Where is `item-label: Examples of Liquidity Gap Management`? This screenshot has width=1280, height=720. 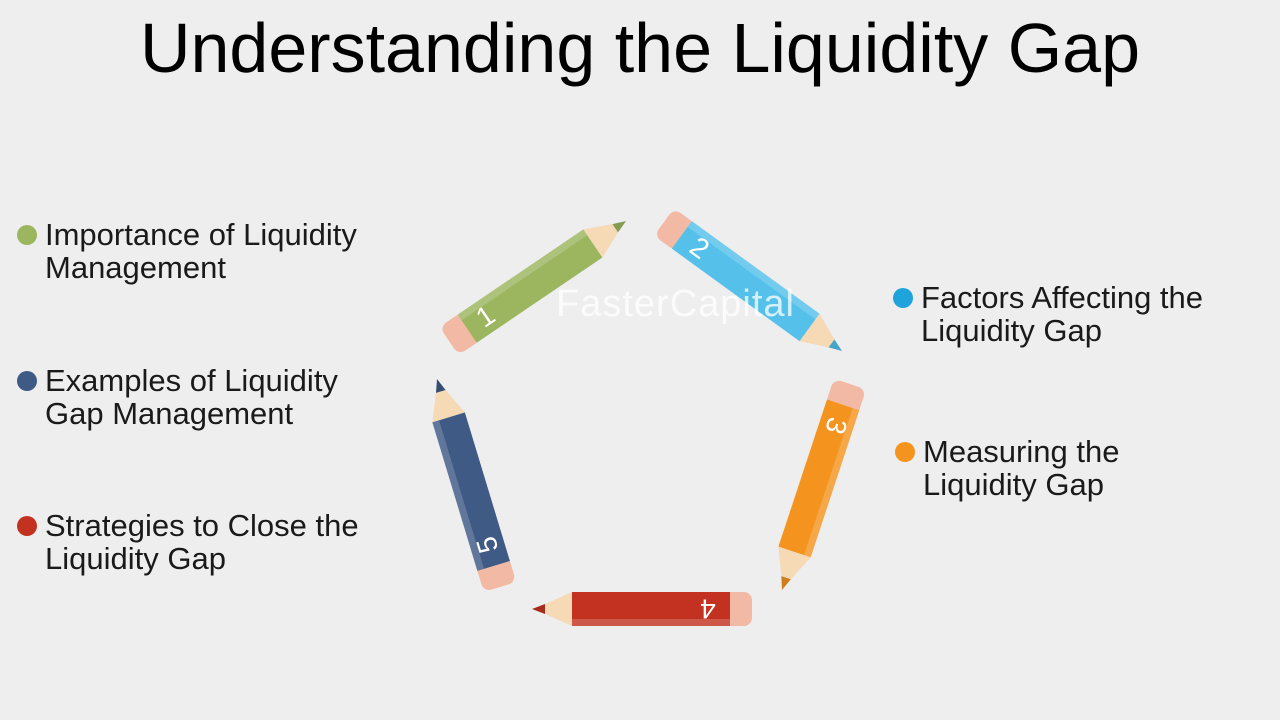
item-label: Examples of Liquidity Gap Management is located at coordinates (191, 397).